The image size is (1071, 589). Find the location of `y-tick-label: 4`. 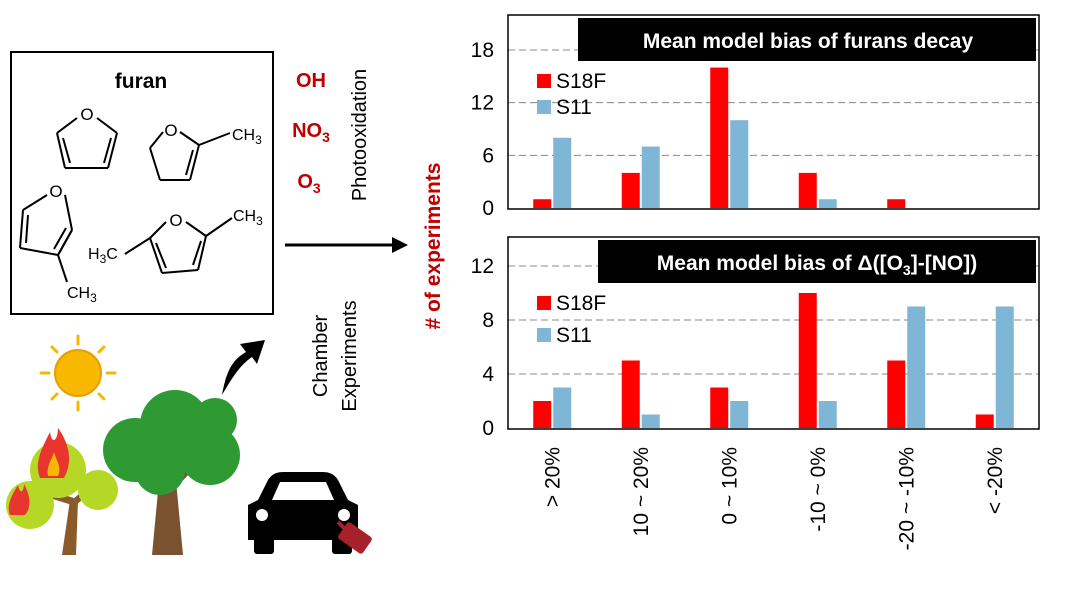

y-tick-label: 4 is located at coordinates (488, 374).